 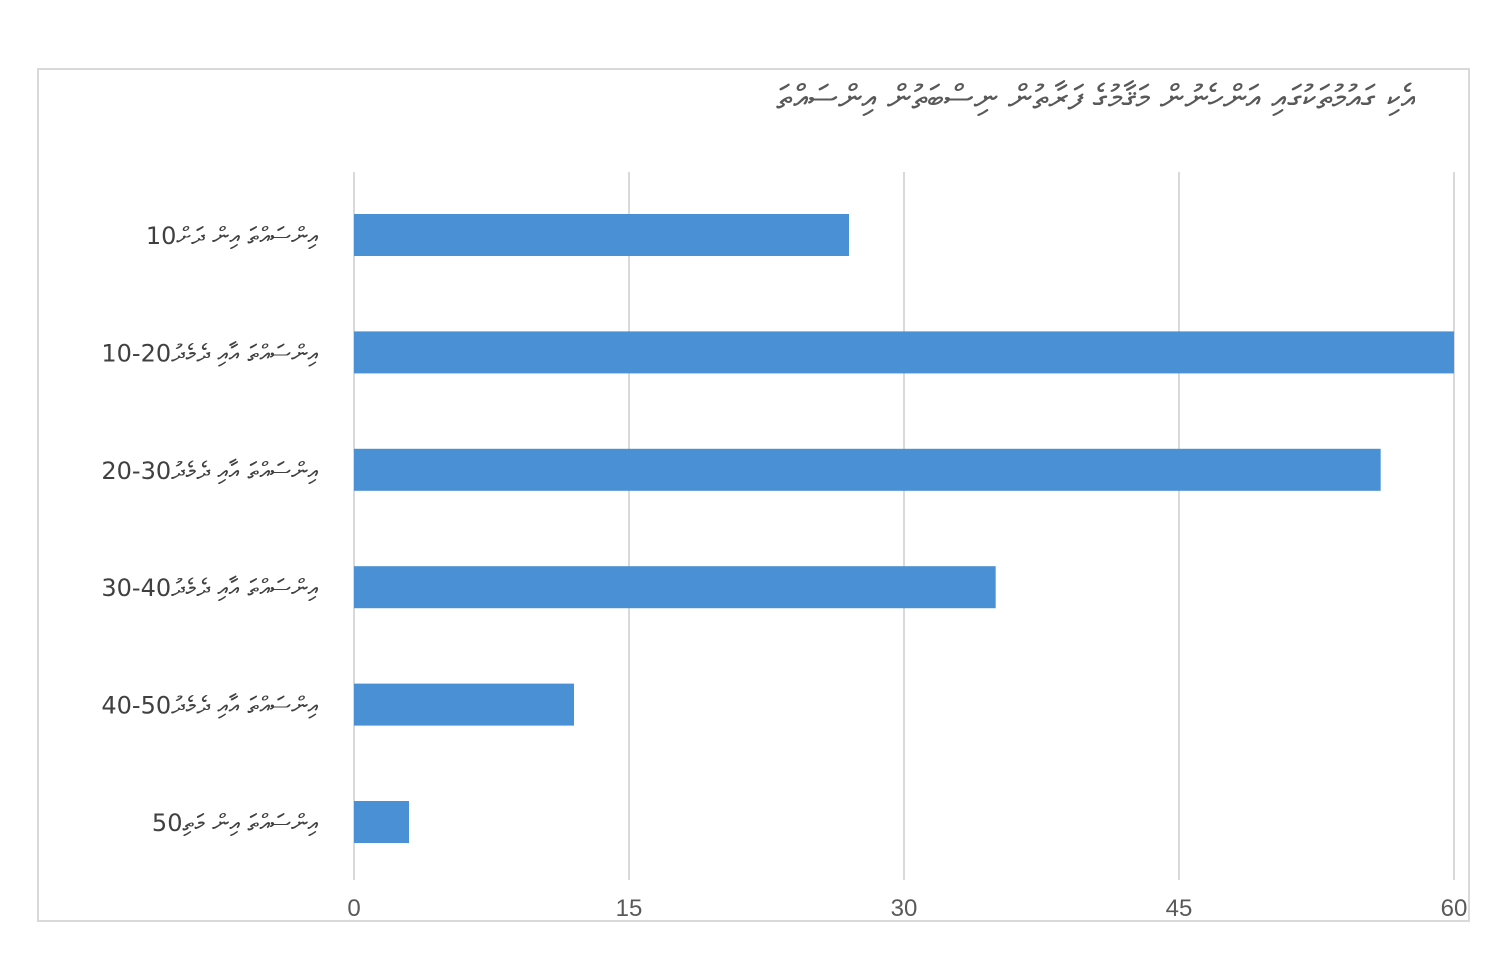 What do you see at coordinates (353, 908) in the screenshot?
I see `x-tick-label: 0` at bounding box center [353, 908].